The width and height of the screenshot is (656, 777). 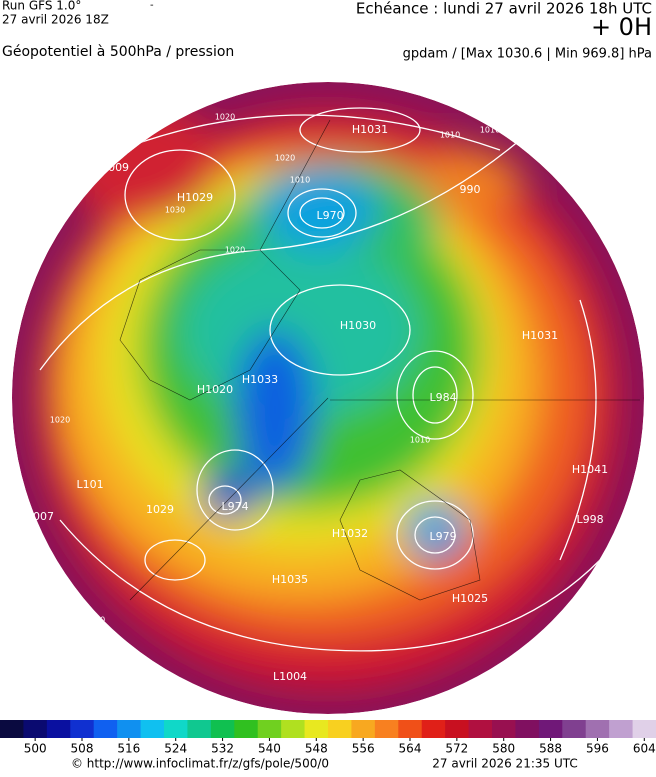 I want to click on colorbar-label: 516, so click(x=128, y=749).